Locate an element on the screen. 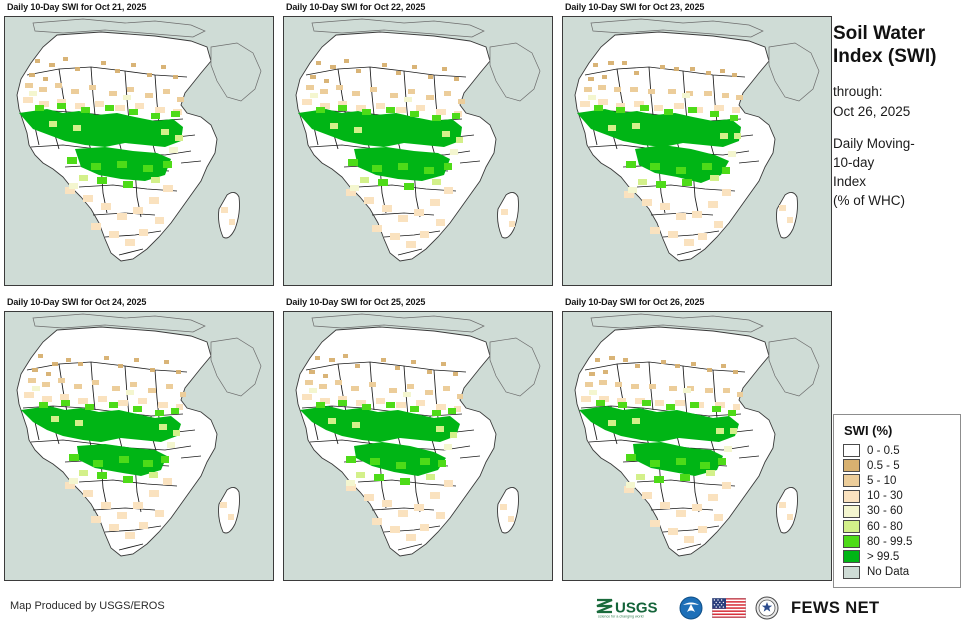 The width and height of the screenshot is (970, 624). page-title-line1: Soil Water is located at coordinates (879, 33).